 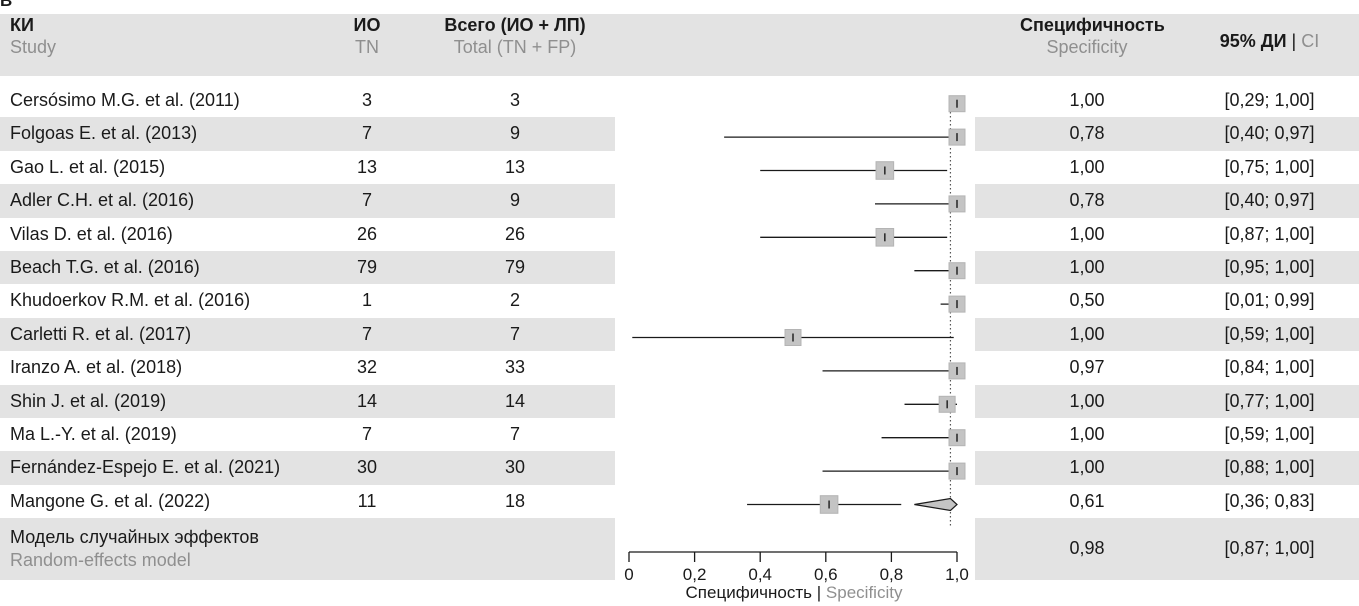 What do you see at coordinates (367, 400) in the screenshot?
I see `tn-value: 14` at bounding box center [367, 400].